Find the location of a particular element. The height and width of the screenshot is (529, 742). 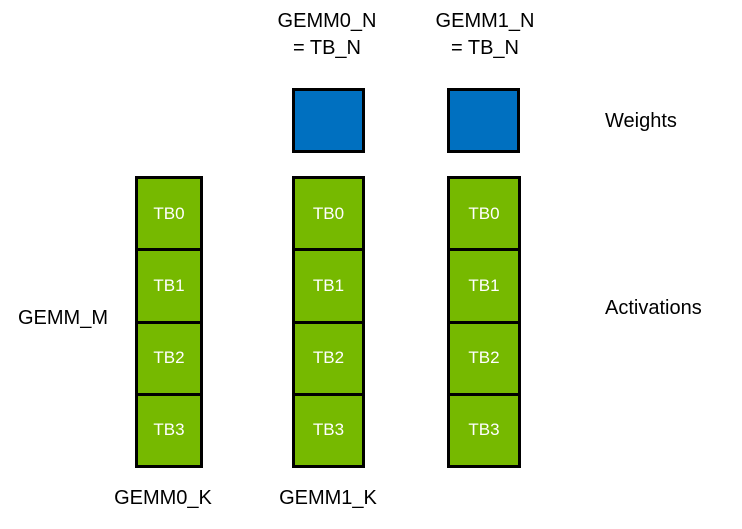

activations-column-1: TB0 TB1 TB2 TB3 is located at coordinates (328, 322).